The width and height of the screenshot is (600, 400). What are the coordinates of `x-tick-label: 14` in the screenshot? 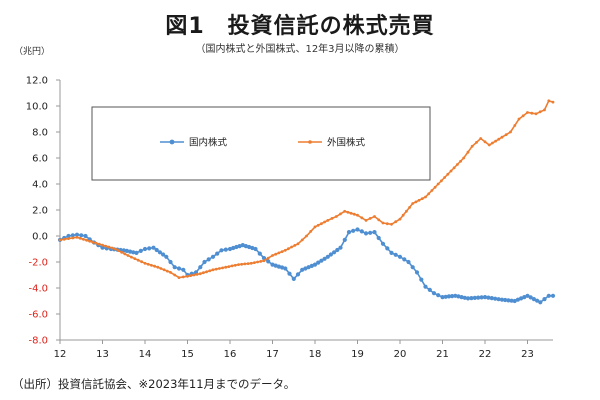 It's located at (145, 354).